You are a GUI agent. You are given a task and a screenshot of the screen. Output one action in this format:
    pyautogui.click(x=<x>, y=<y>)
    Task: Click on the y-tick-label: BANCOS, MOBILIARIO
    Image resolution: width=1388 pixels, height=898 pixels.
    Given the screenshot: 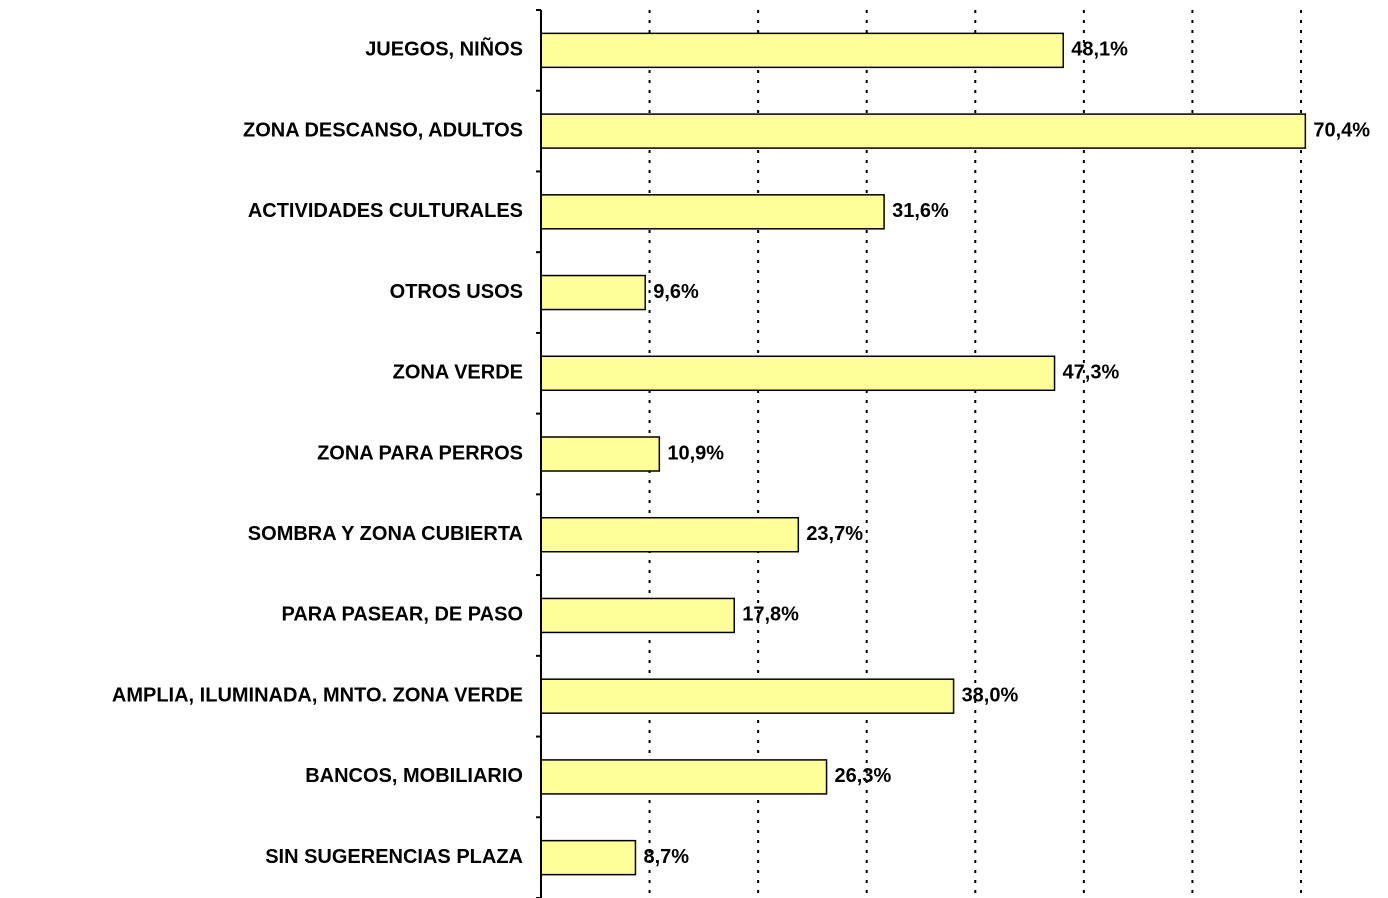 What is the action you would take?
    pyautogui.click(x=414, y=776)
    